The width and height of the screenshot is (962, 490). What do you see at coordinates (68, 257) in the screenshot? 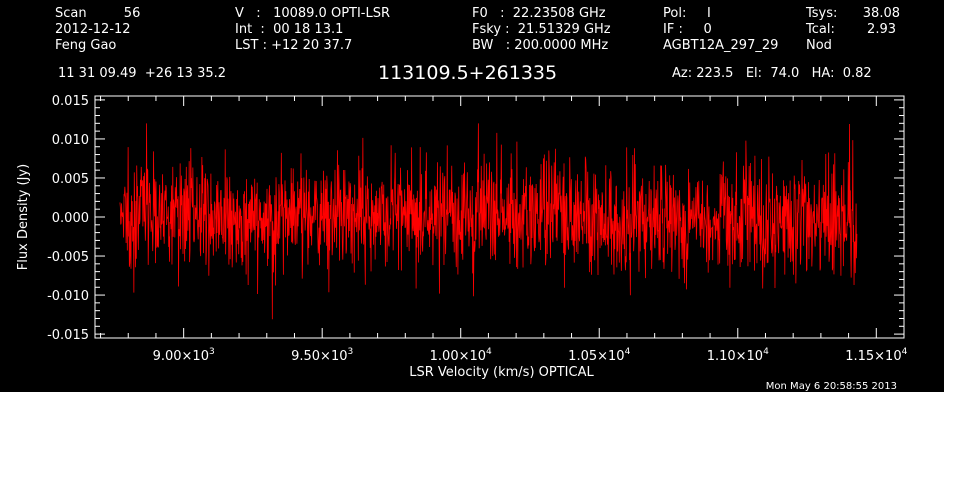
I see `y-tick-label: -0.005` at bounding box center [68, 257].